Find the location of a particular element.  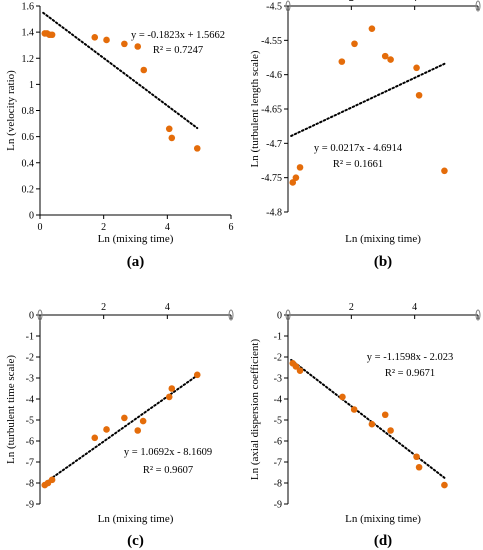

y-tick-label: 1.6 is located at coordinates (28, 7).